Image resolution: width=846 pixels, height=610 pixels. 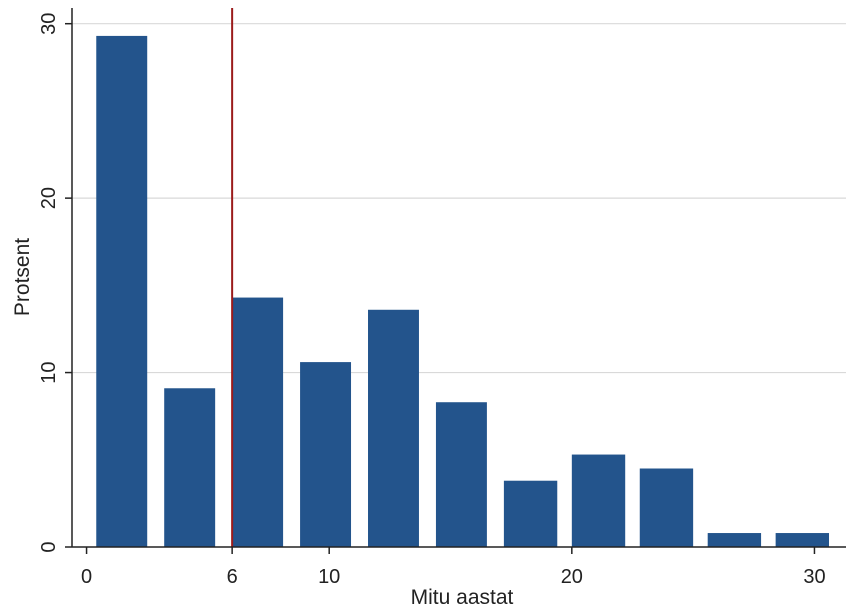 What do you see at coordinates (49, 24) in the screenshot?
I see `y-tick-label: 30` at bounding box center [49, 24].